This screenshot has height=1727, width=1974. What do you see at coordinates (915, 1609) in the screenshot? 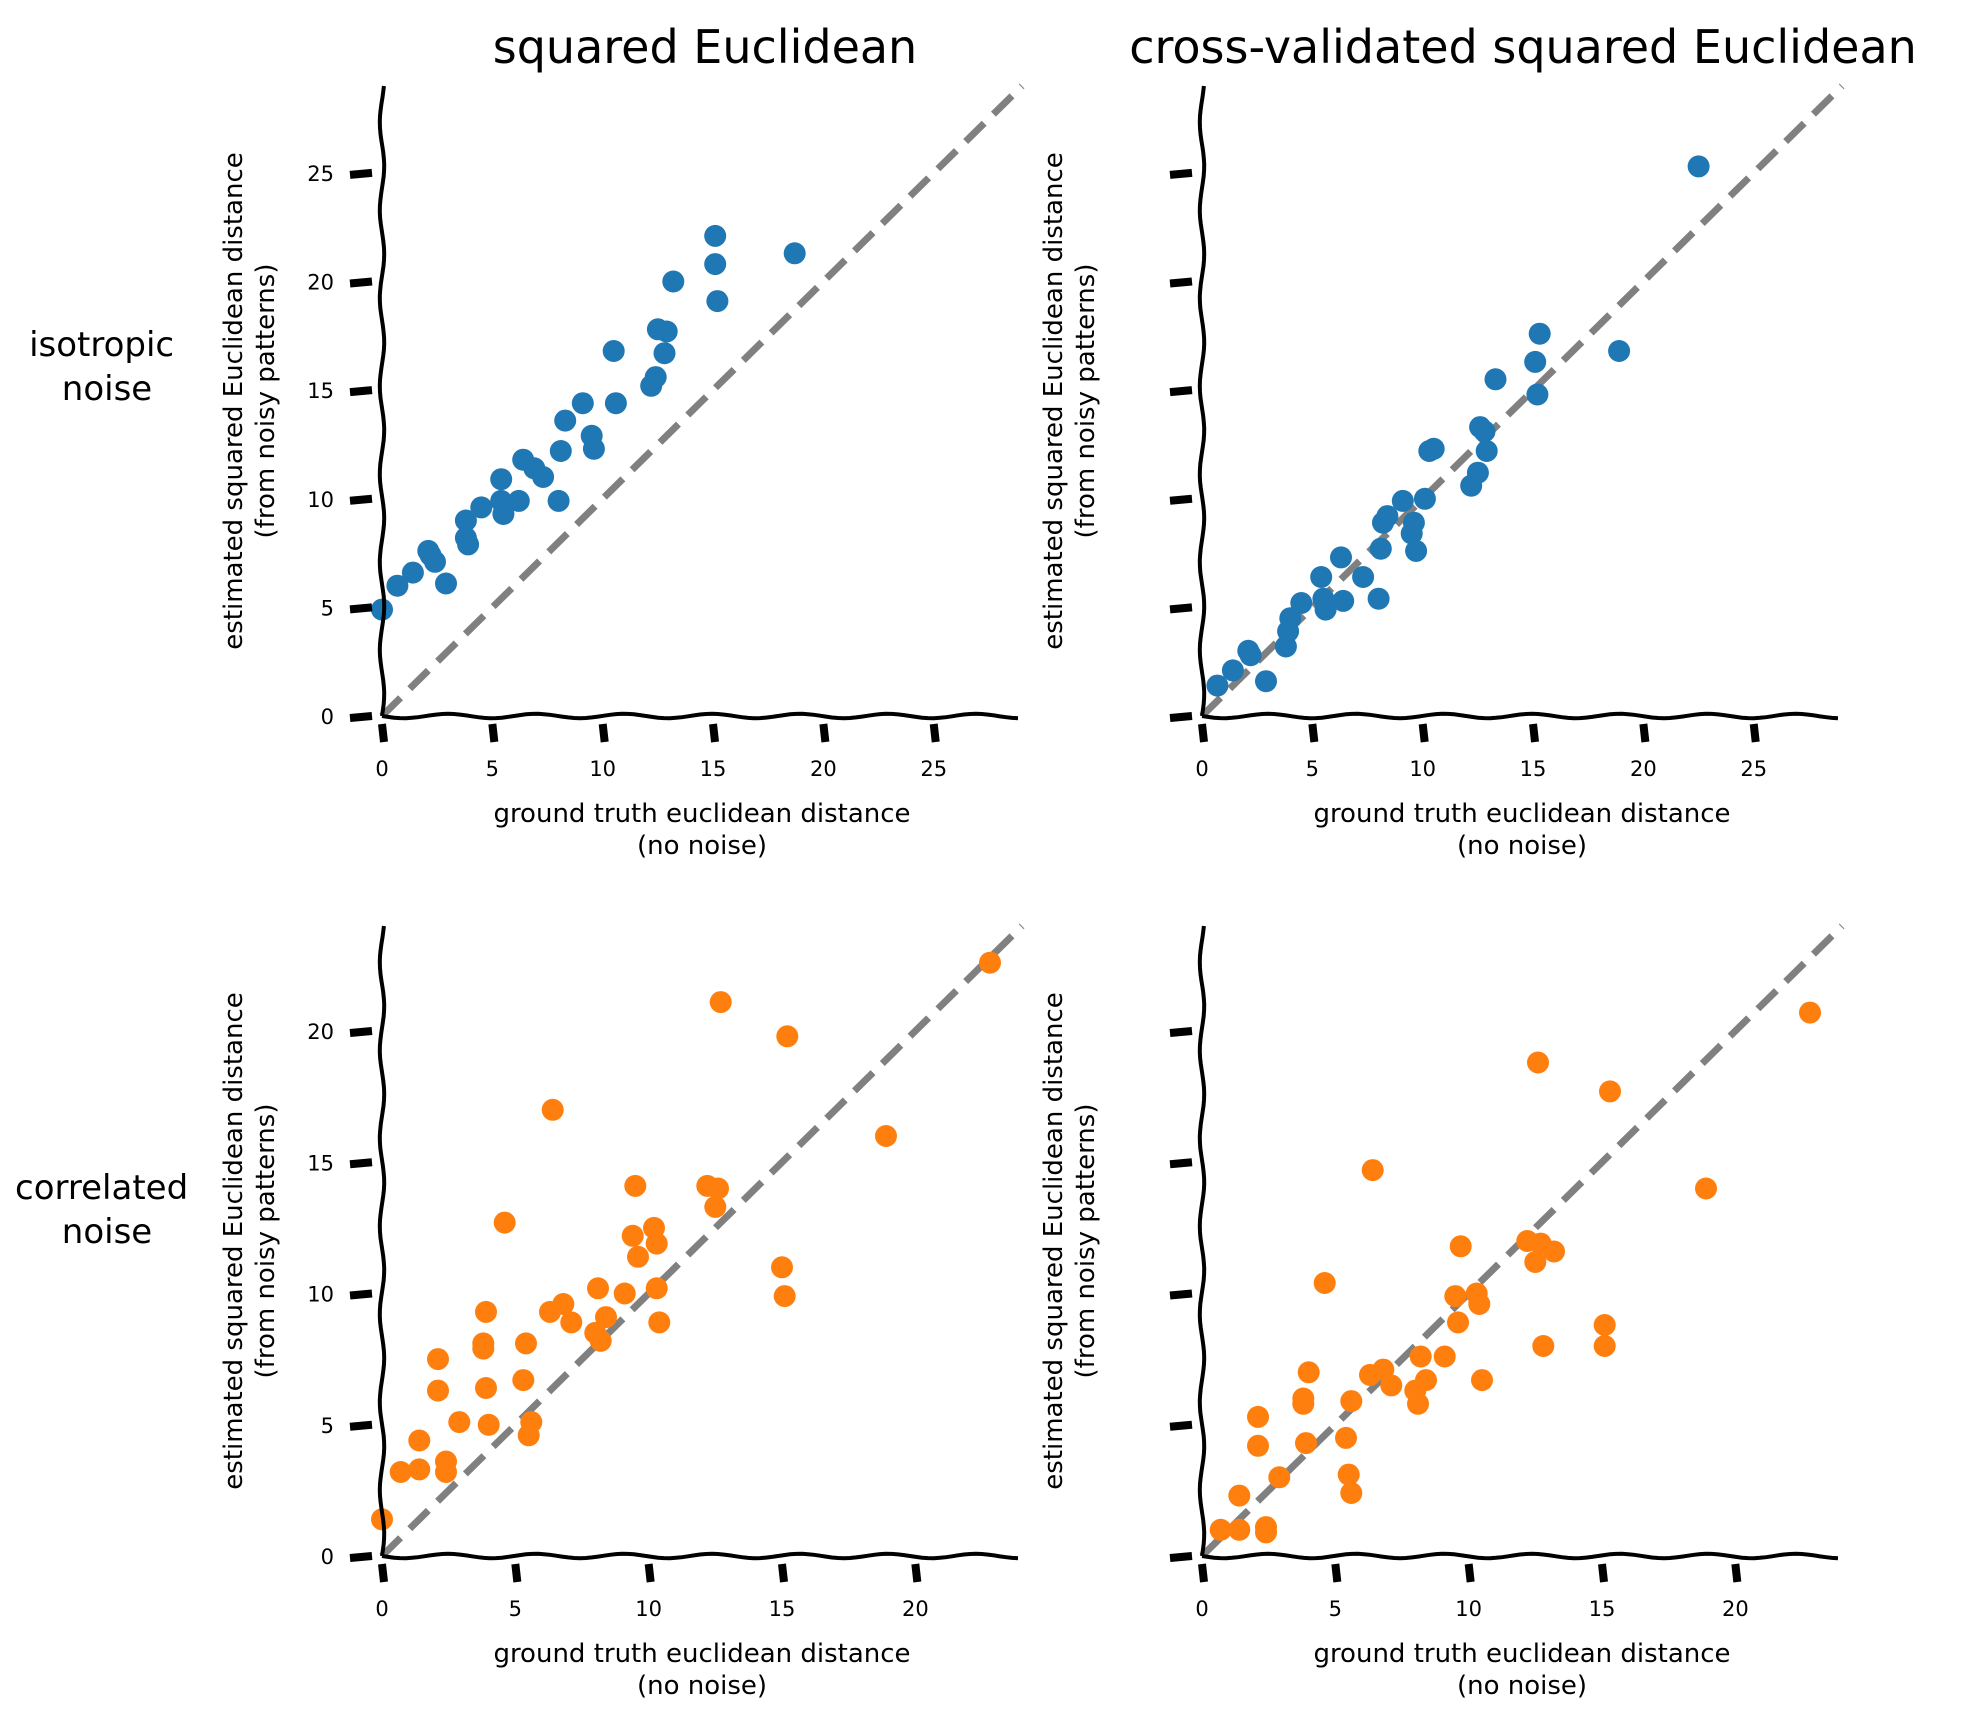
I see `x-tick-label: 20` at bounding box center [915, 1609].